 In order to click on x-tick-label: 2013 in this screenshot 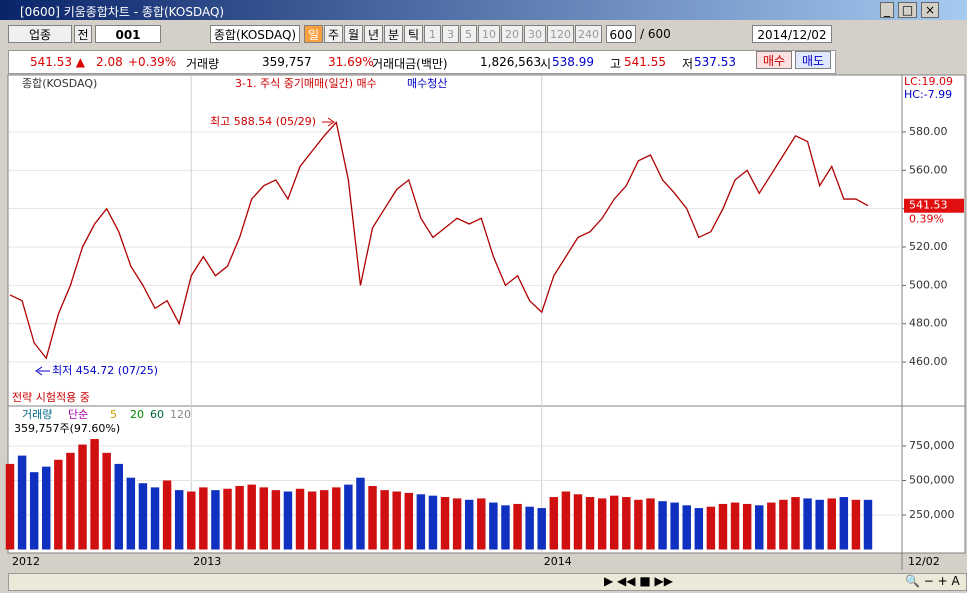, I will do `click(207, 561)`.